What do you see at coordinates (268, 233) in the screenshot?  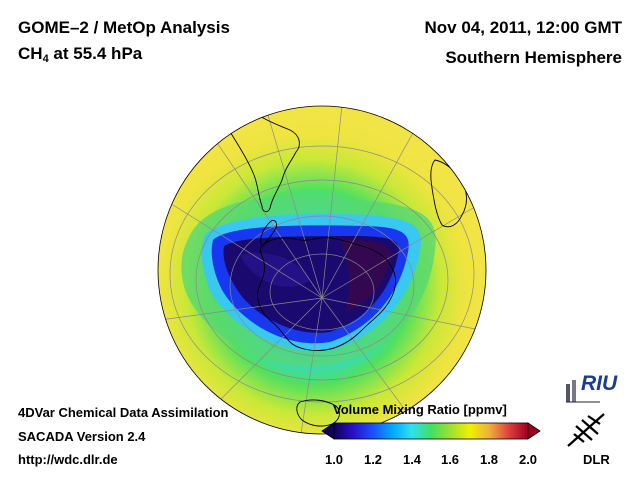 I see `antarctic-peninsula` at bounding box center [268, 233].